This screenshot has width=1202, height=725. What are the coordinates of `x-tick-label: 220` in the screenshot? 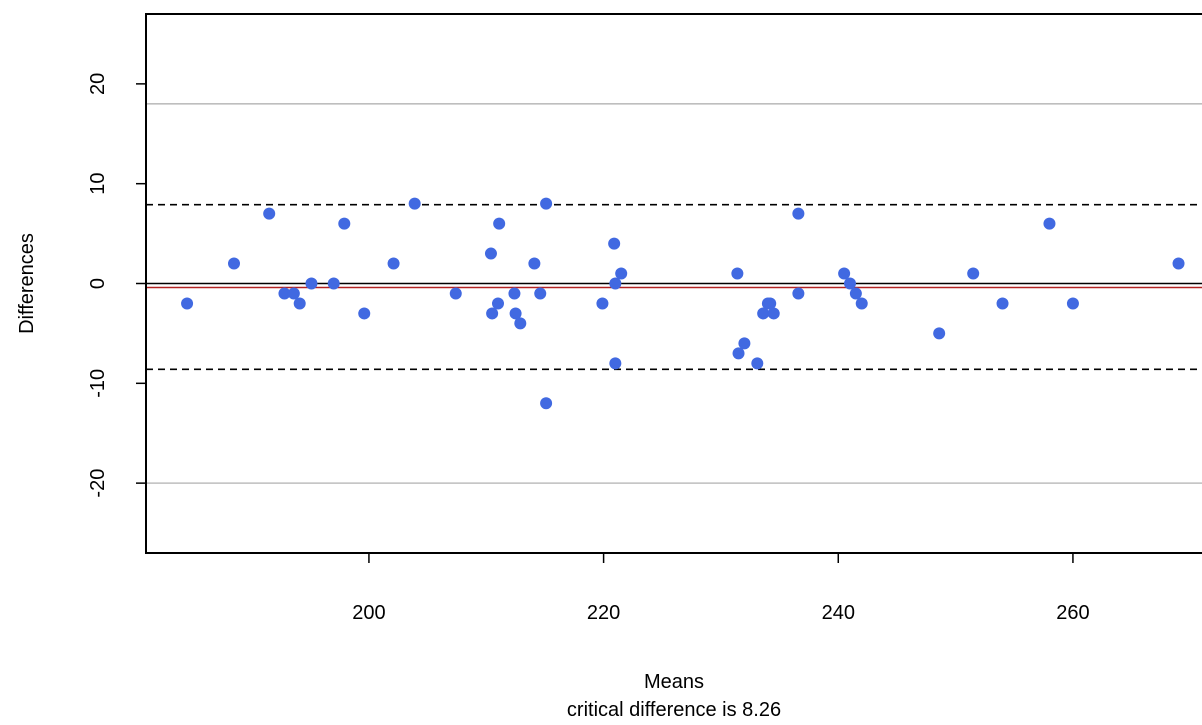 It's located at (603, 613).